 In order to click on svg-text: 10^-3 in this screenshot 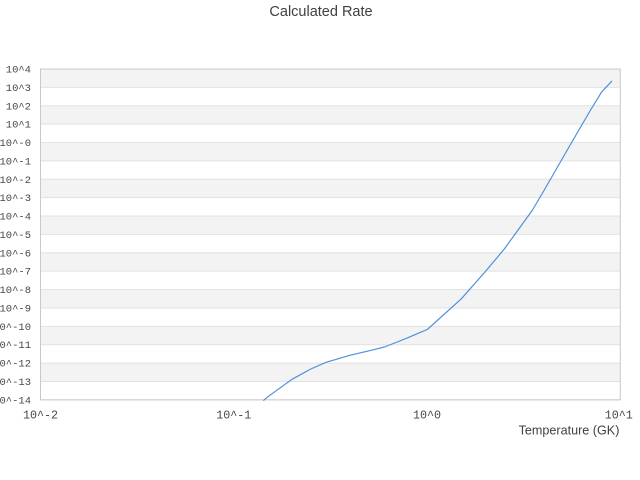, I will do `click(15, 199)`.